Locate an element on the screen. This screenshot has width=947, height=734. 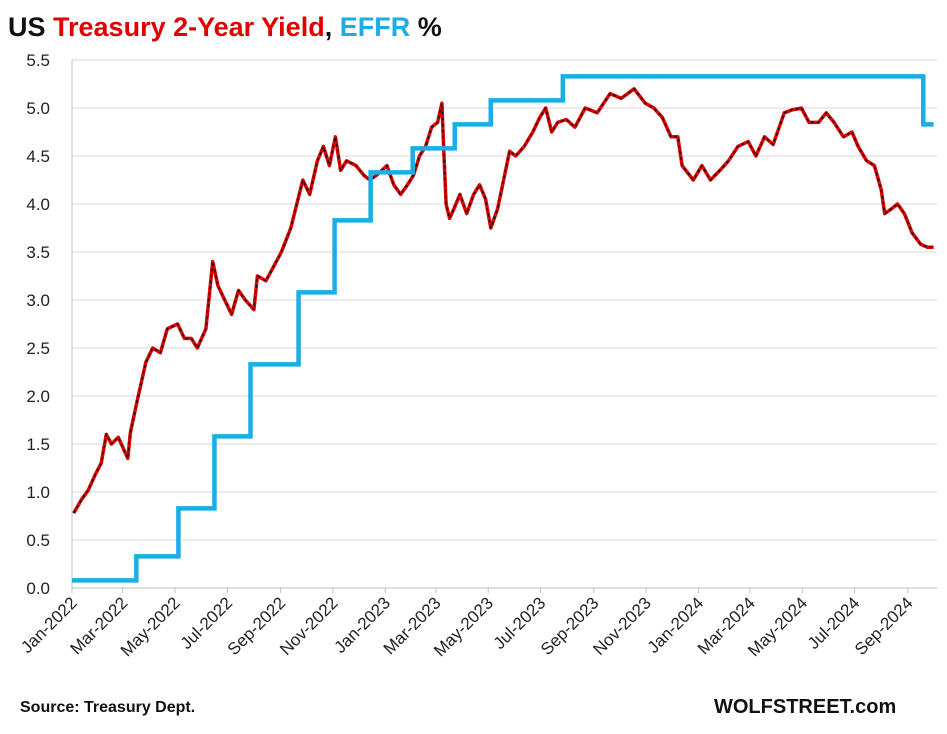
y-tick-label: 2.5 is located at coordinates (38, 348).